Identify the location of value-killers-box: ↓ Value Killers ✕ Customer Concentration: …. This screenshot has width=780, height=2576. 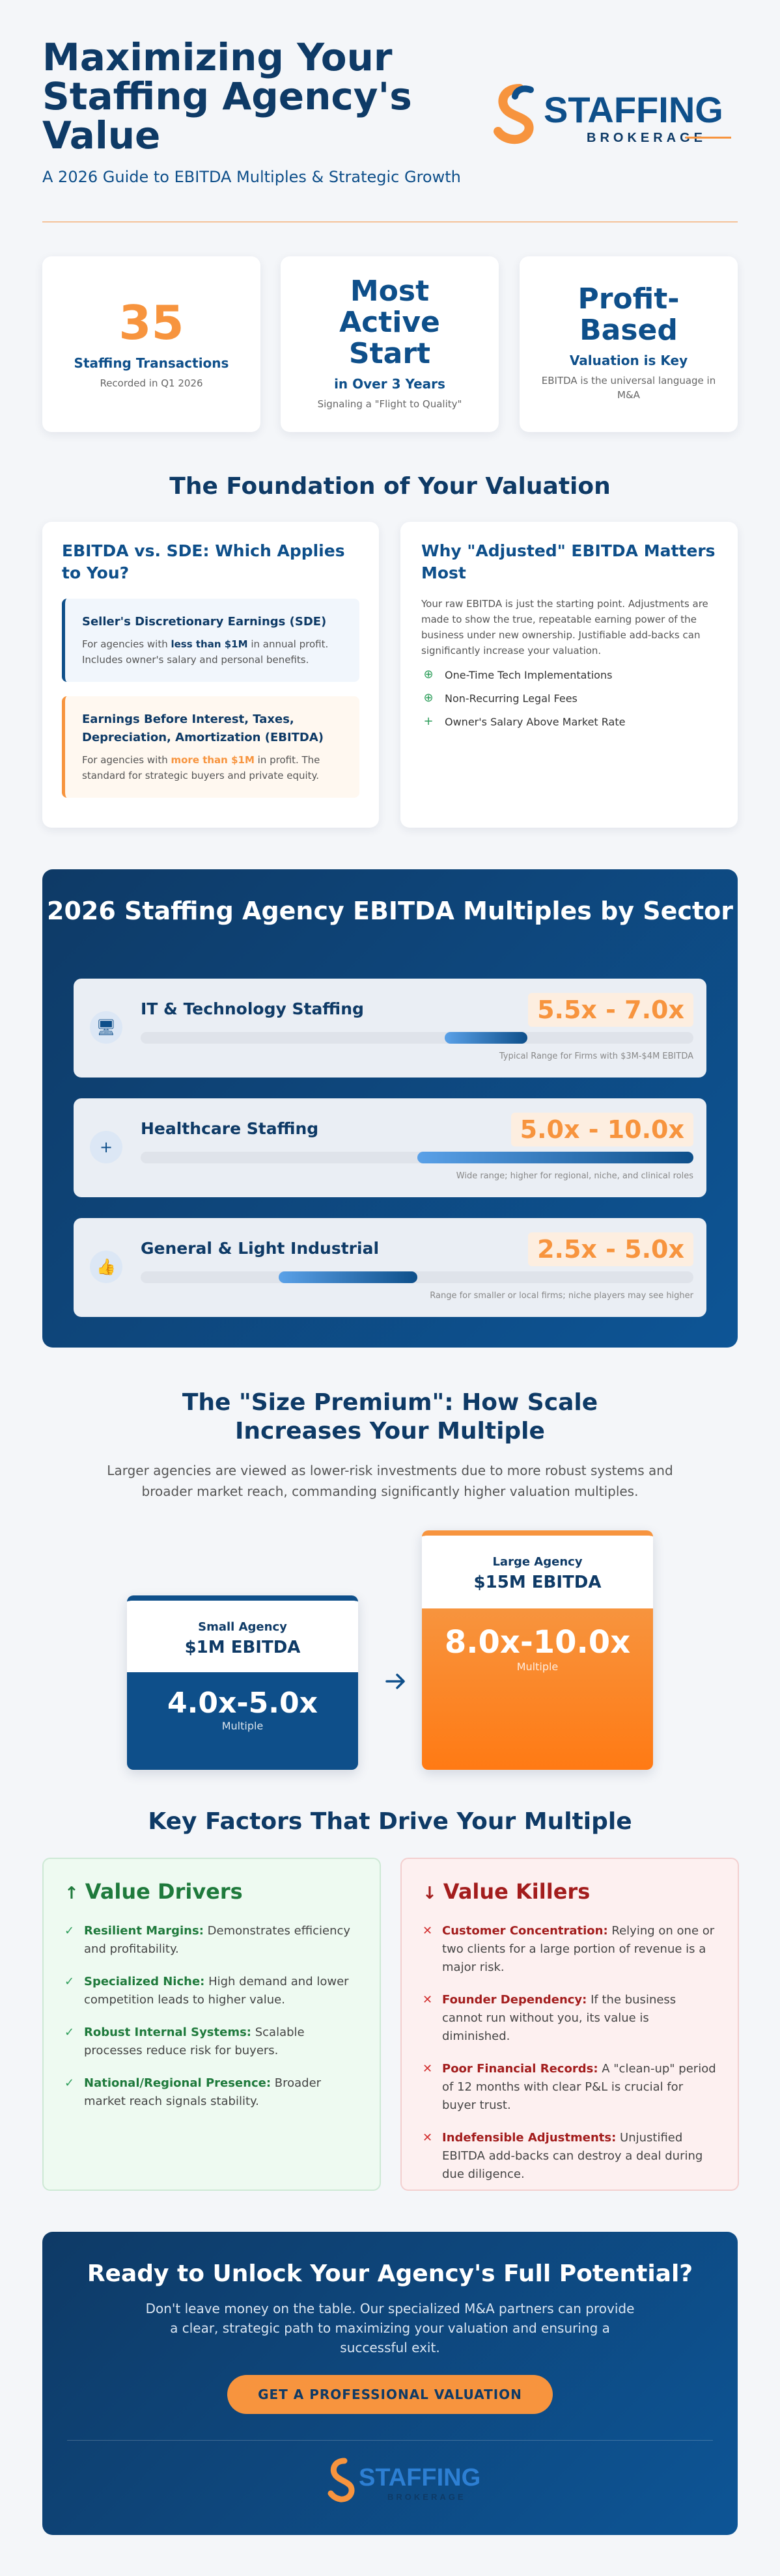
(569, 2024).